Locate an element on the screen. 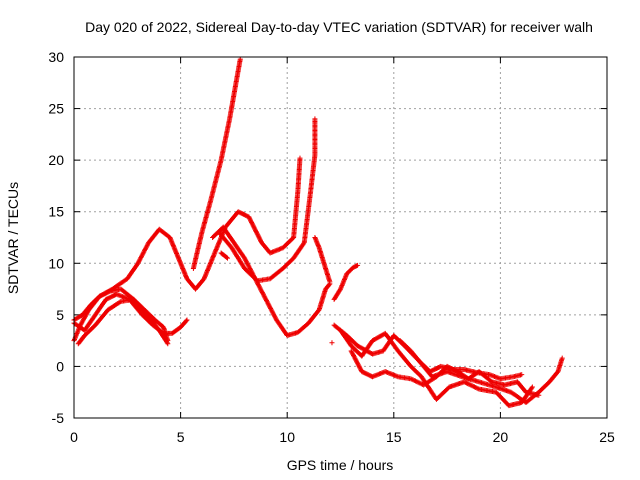 The height and width of the screenshot is (480, 640). y-tick-label: 20 is located at coordinates (56, 160).